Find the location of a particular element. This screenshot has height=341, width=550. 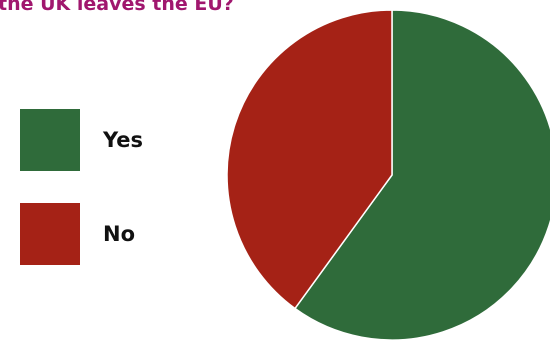

legend-item-yes: Yes is located at coordinates (95, 140).